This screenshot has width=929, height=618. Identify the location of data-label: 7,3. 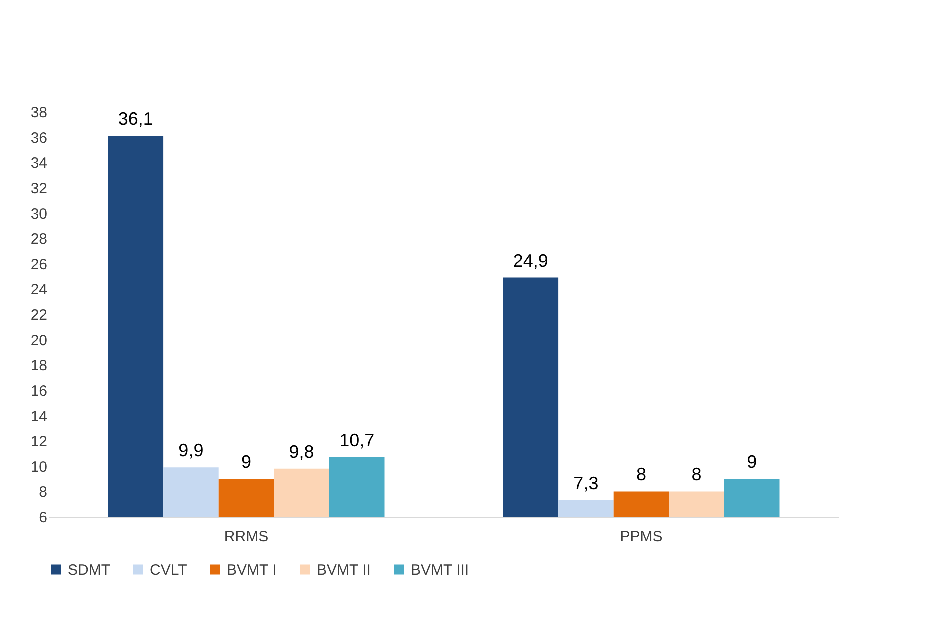
(586, 484).